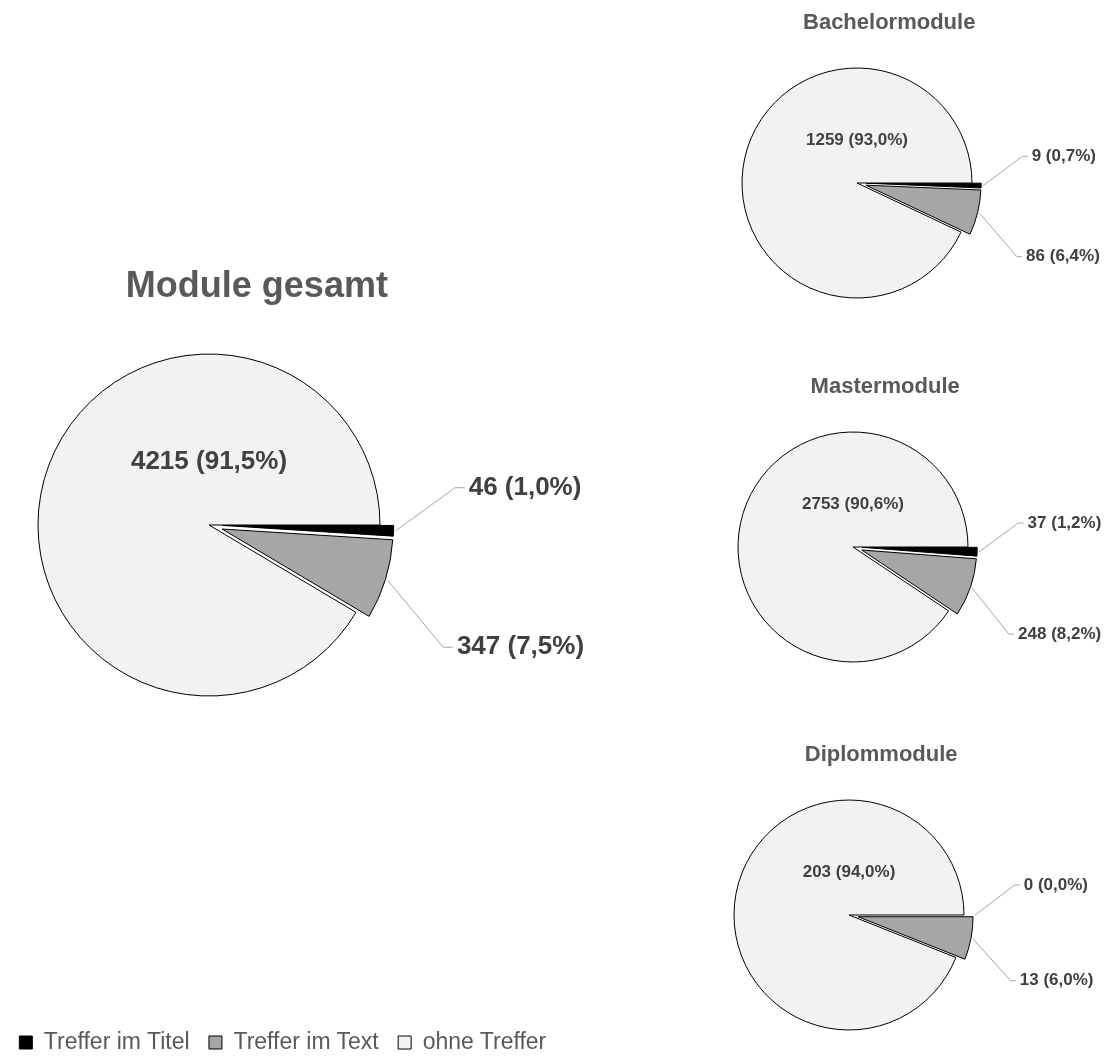 This screenshot has height=1064, width=1113. I want to click on data-label: 46 (1,0%), so click(525, 485).